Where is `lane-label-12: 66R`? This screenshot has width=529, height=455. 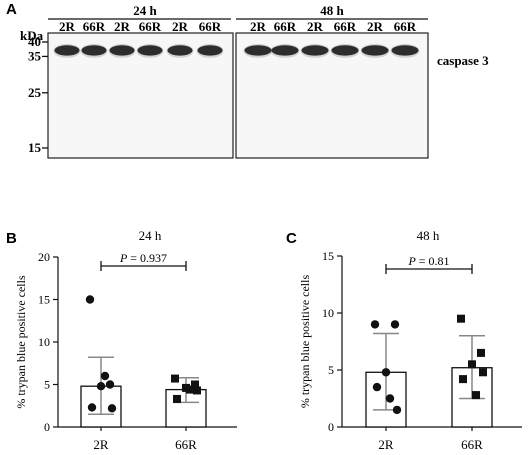 lane-label-12: 66R is located at coordinates (405, 26).